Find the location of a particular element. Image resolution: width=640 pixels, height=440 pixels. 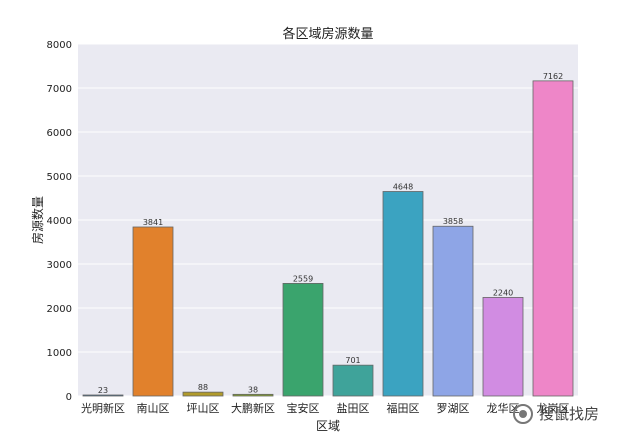

chart-title: 各区域房源数量 is located at coordinates (327, 34).